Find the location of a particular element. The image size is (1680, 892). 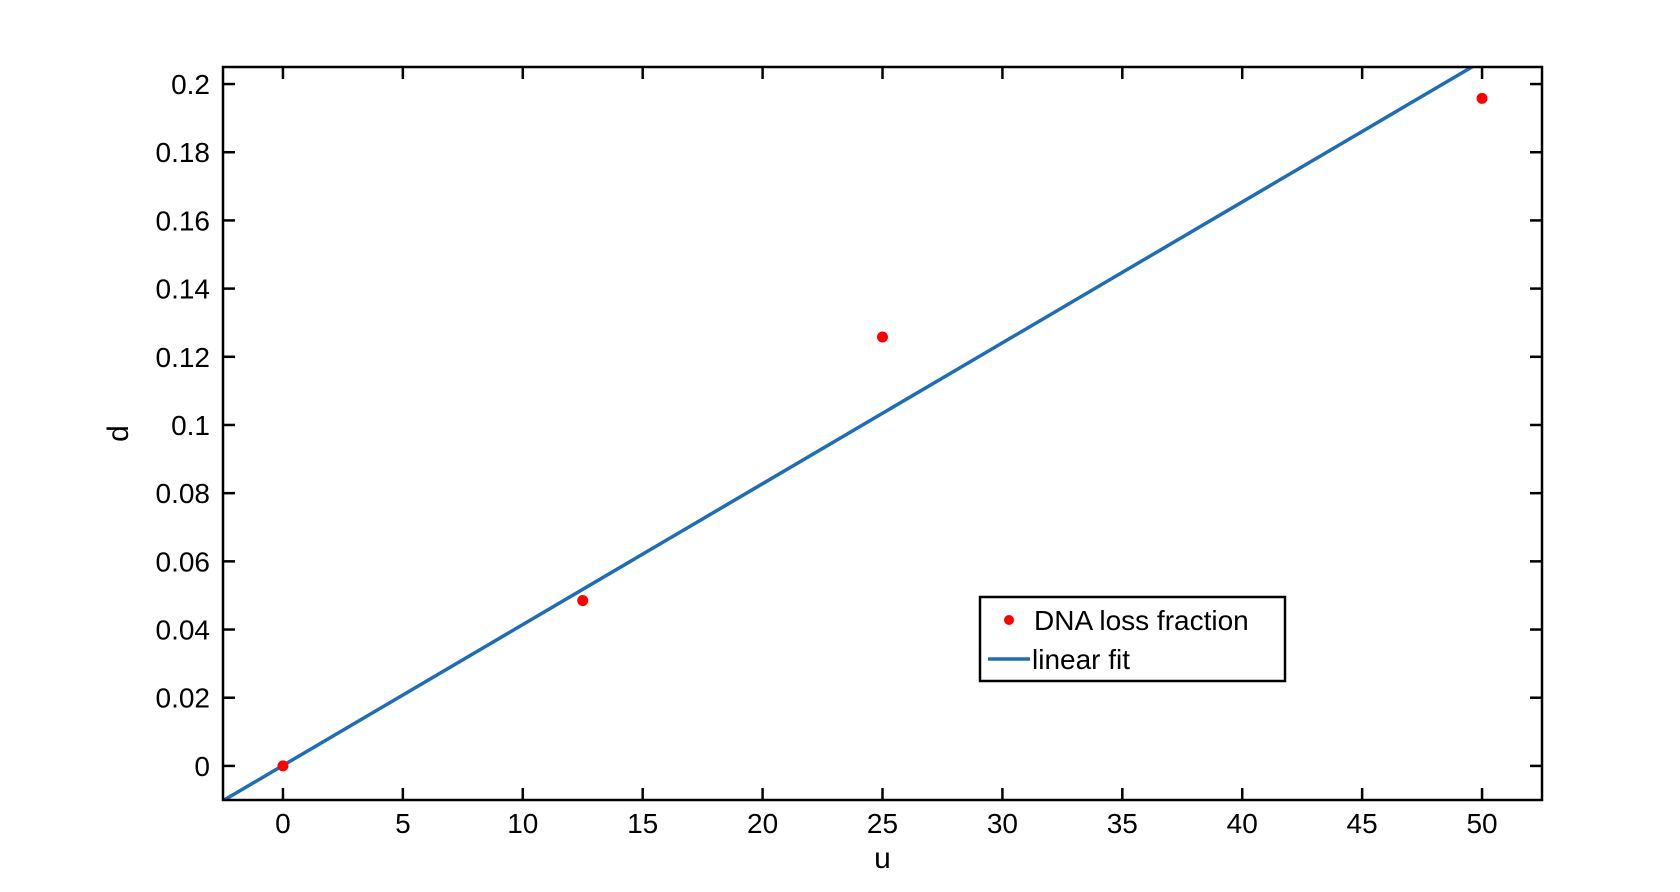

y-tick-label: 0.04 is located at coordinates (183, 630).